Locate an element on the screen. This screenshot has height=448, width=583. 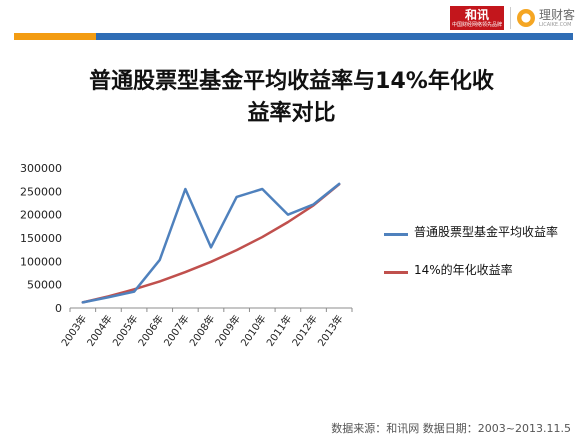
x-tick-label: 2006年 is located at coordinates (150, 330).